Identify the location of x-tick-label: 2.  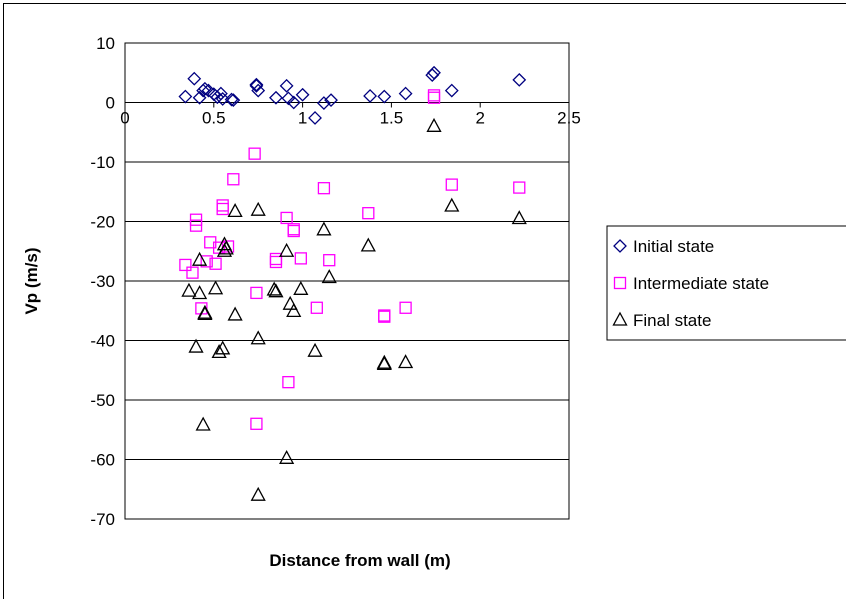
(479, 118).